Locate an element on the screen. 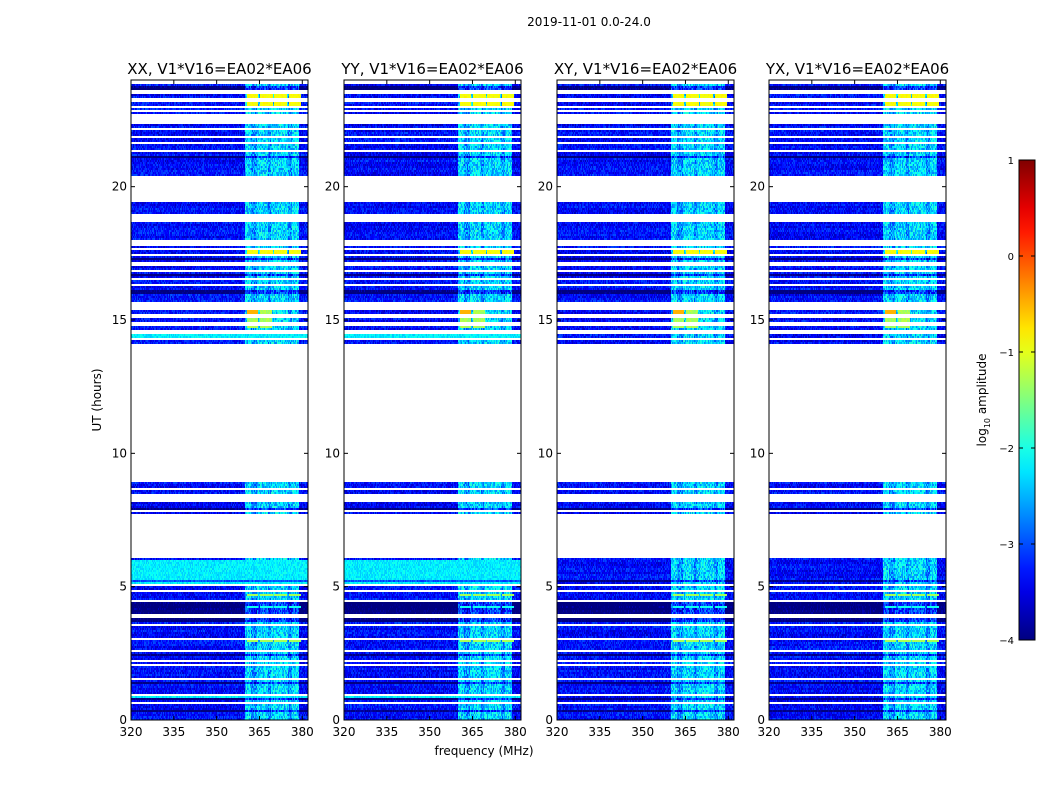 This screenshot has height=800, width=1050. x-axis-label: frequency (MHz) is located at coordinates (483, 751).